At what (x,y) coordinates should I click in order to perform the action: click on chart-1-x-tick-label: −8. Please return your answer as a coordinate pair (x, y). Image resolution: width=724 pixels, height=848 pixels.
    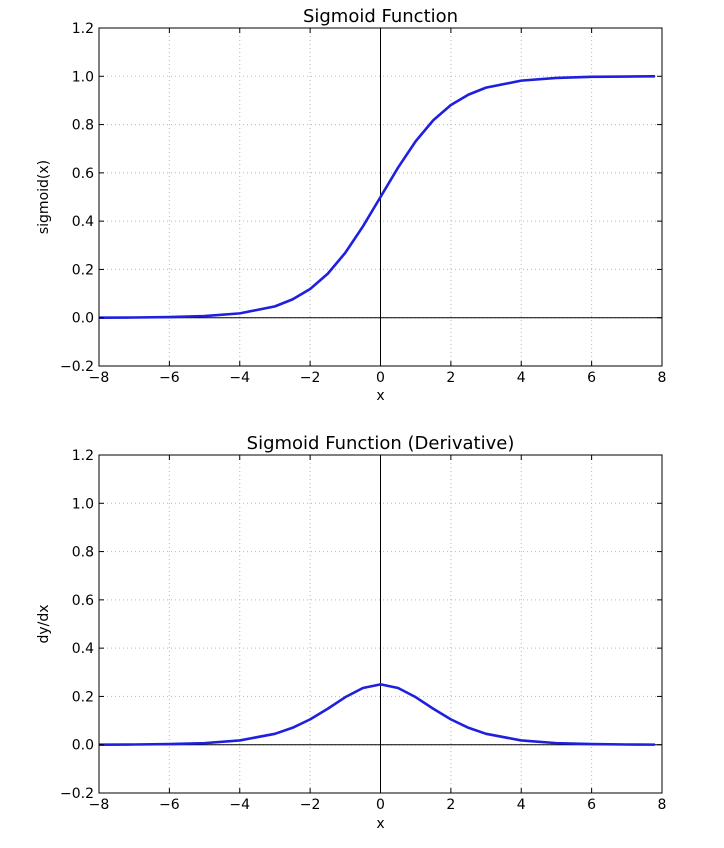
    Looking at the image, I should click on (99, 805).